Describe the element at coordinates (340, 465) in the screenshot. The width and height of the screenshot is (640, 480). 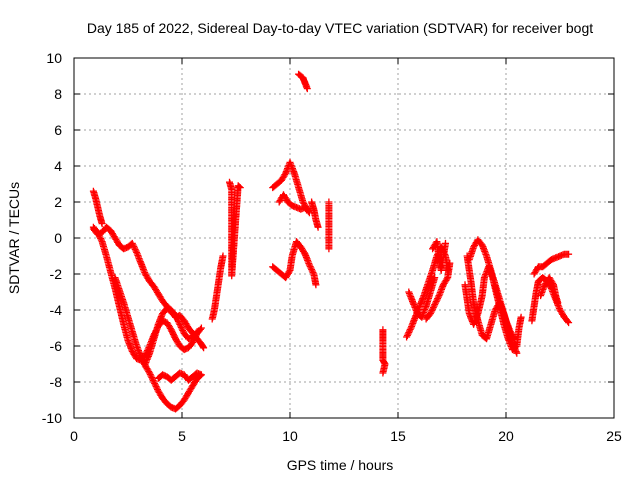
I see `x-axis-label: GPS time / hours` at that location.